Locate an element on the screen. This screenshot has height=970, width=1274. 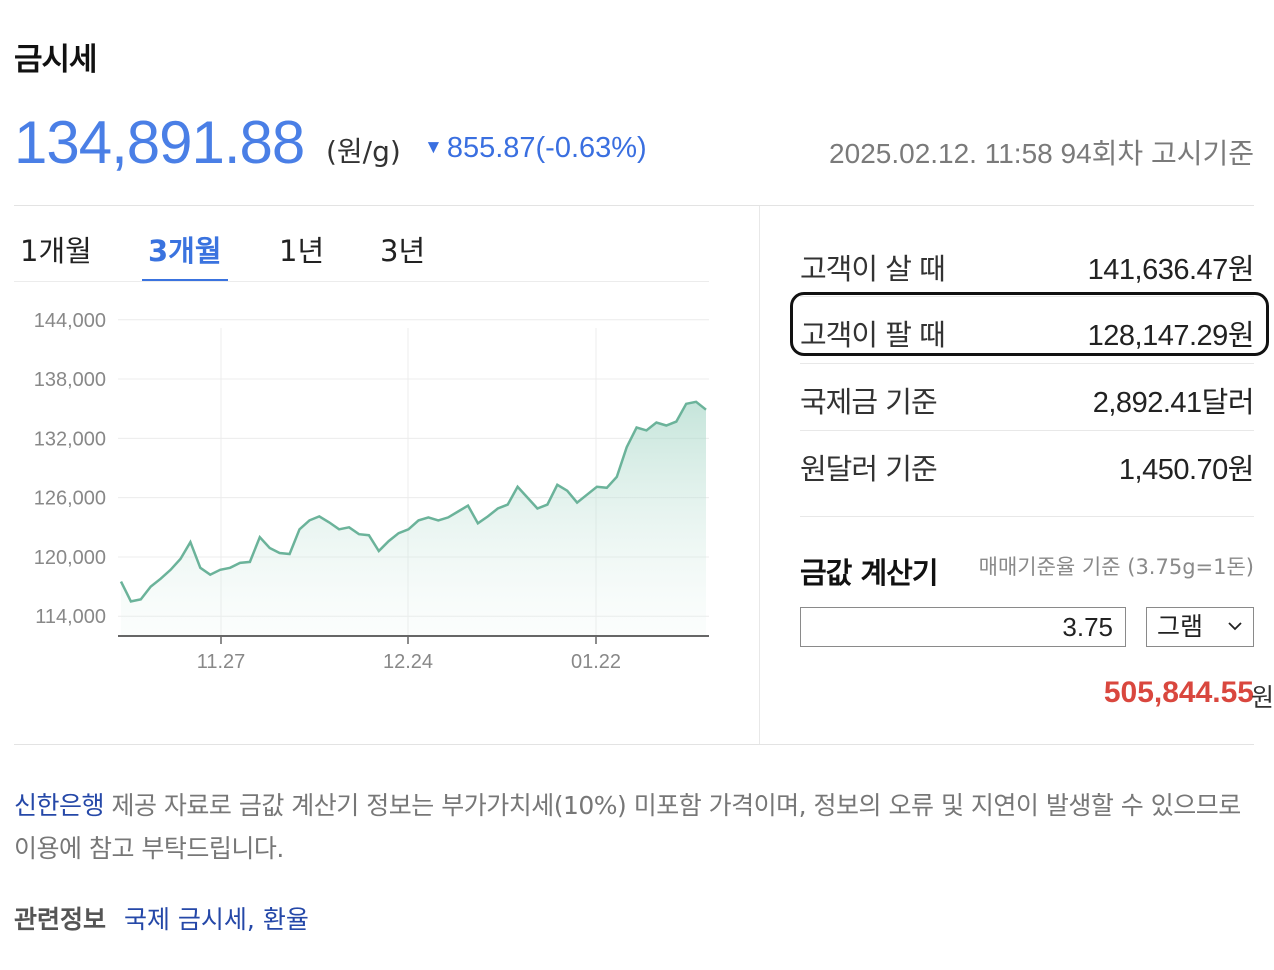
price-change: ▼ 855.87(-0.63%) is located at coordinates (535, 148).